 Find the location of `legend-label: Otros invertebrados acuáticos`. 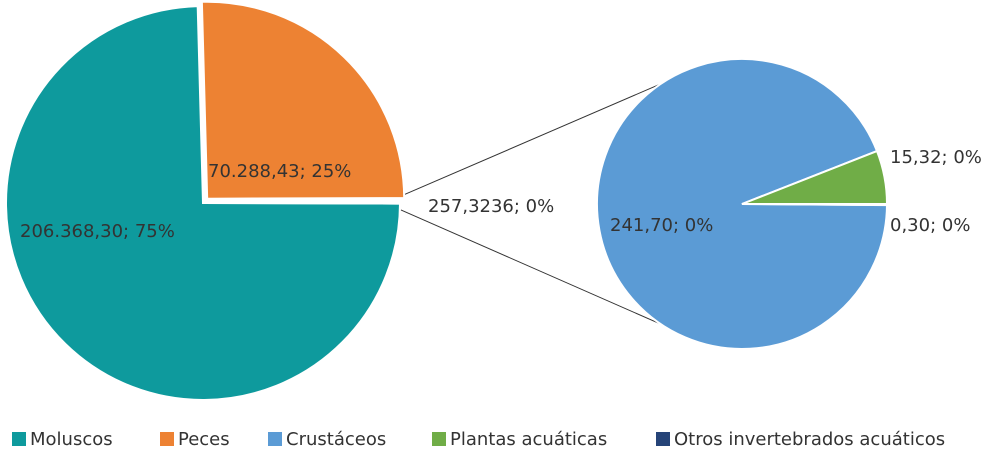

legend-label: Otros invertebrados acuáticos is located at coordinates (809, 439).